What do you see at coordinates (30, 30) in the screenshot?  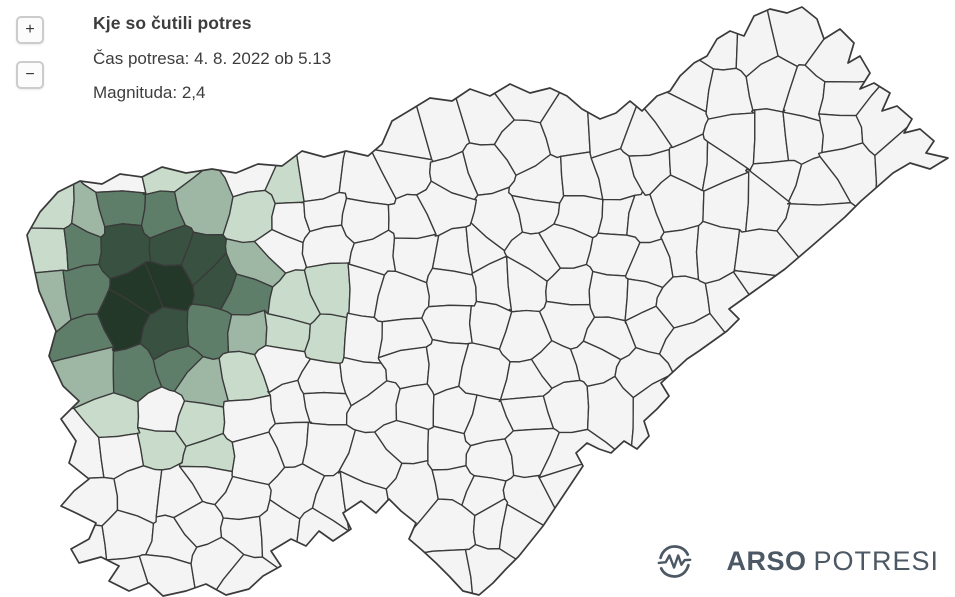 I see `zoom-in-button: +` at bounding box center [30, 30].